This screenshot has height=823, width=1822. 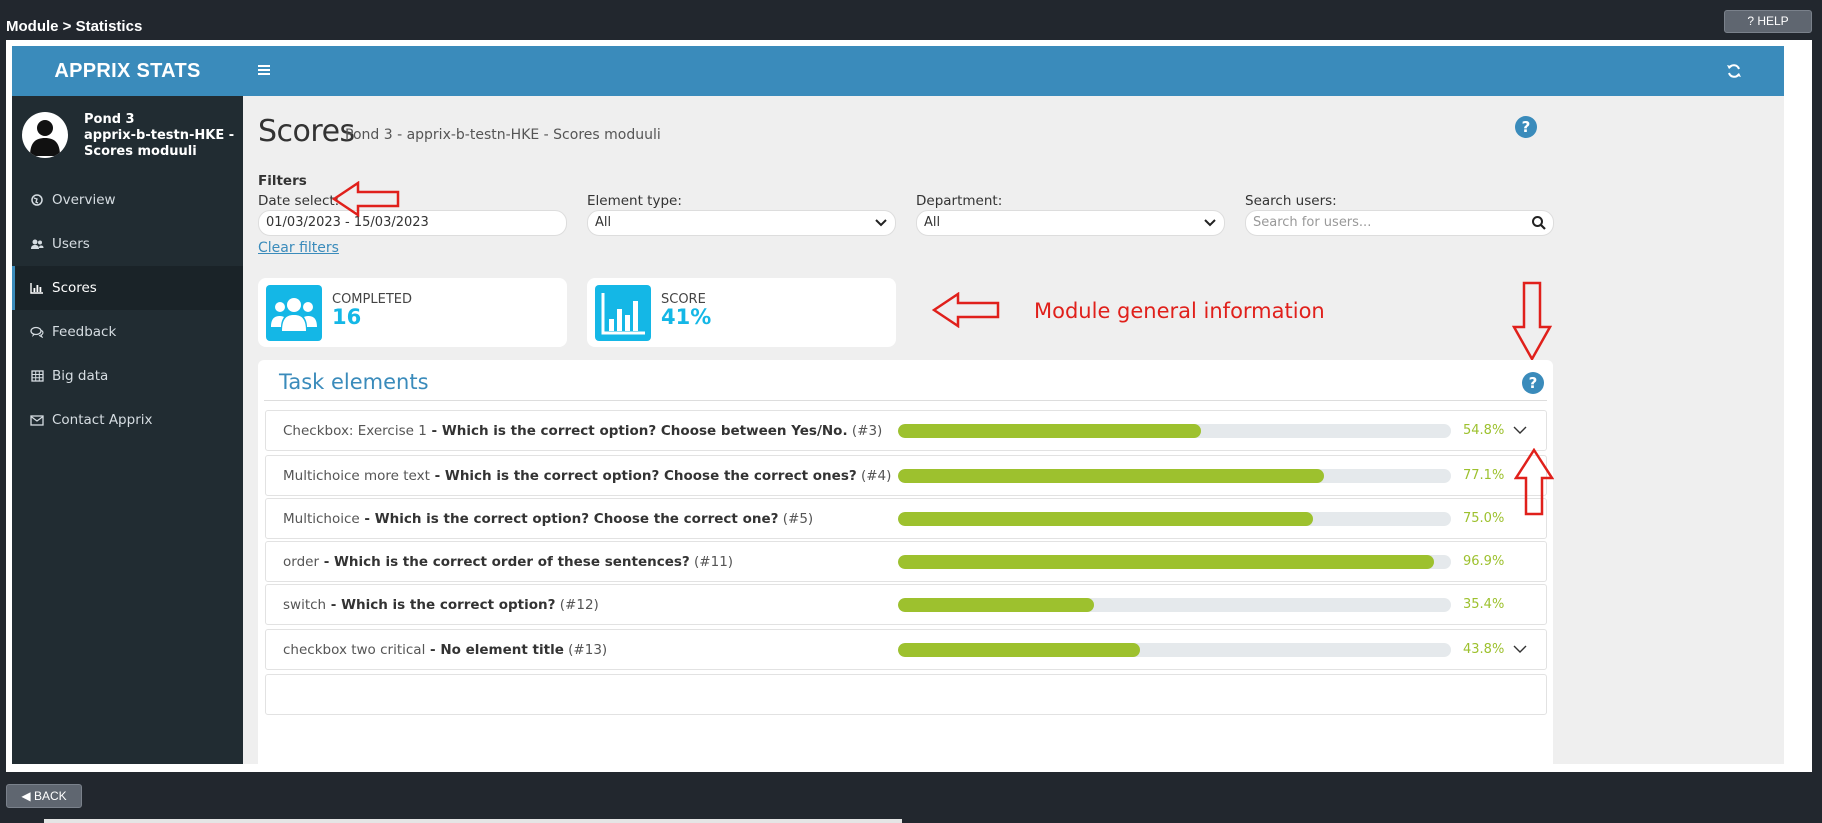 What do you see at coordinates (74, 26) in the screenshot?
I see `breadcrumb: Module > Statistics` at bounding box center [74, 26].